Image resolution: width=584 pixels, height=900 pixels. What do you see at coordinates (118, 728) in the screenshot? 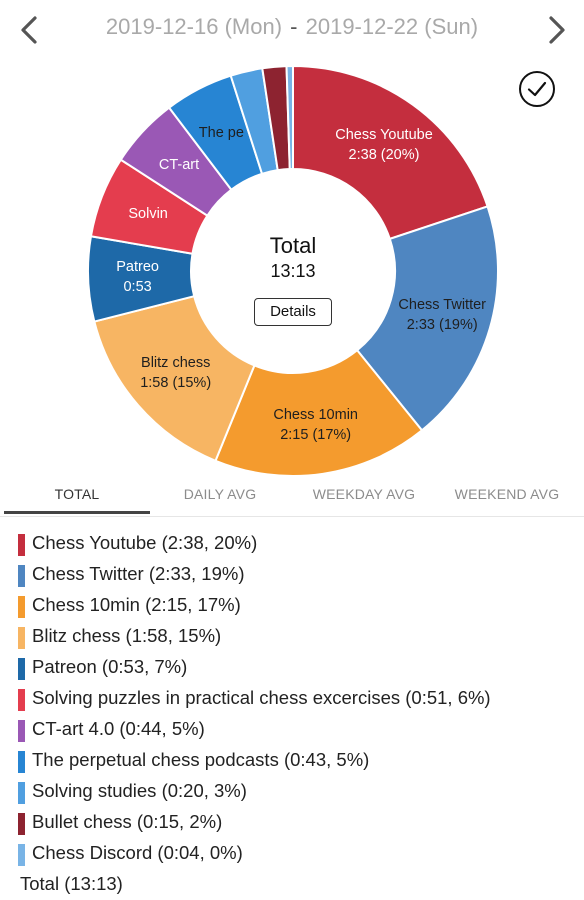
I see `legend-label: CT-art 4.0 (0:44, 5%)` at bounding box center [118, 728].